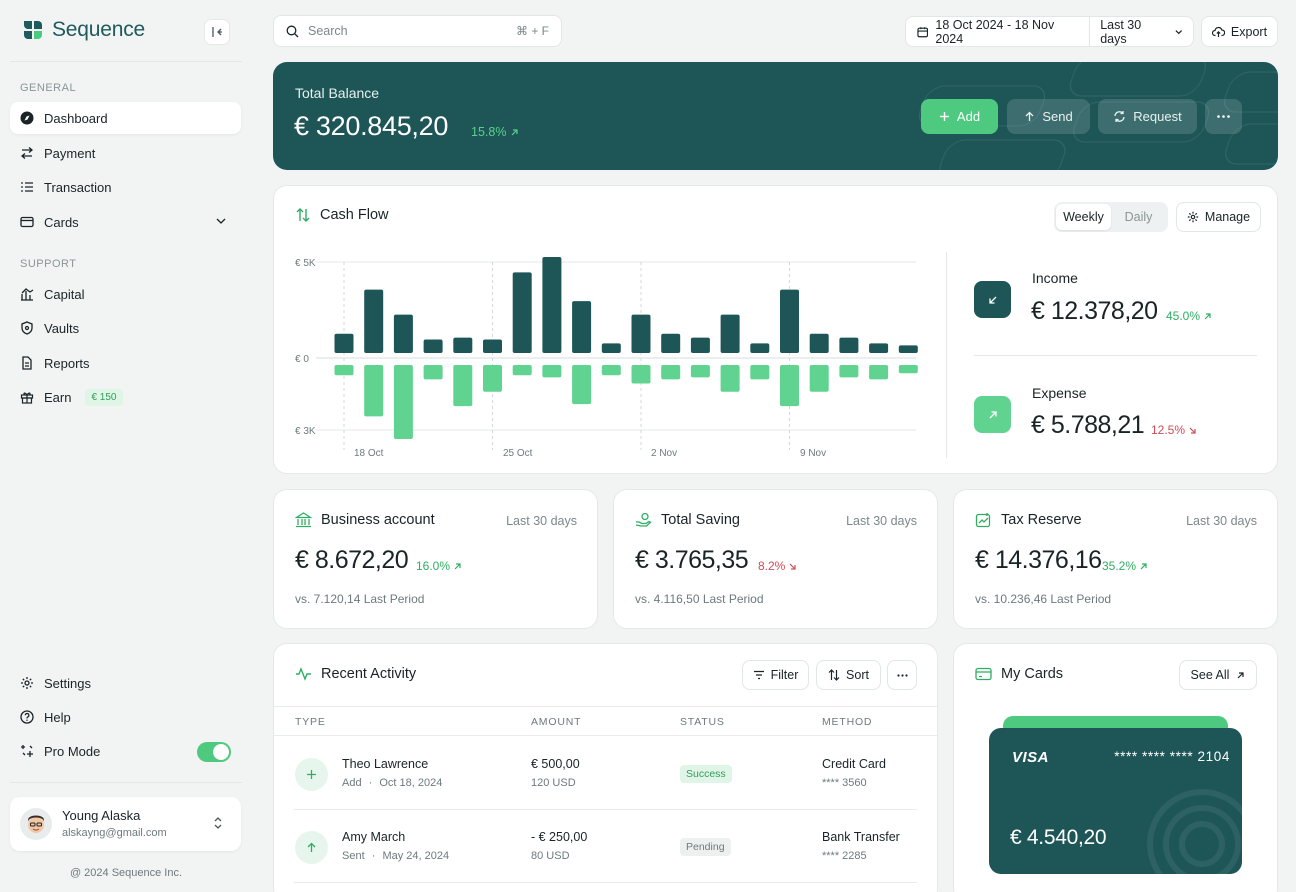 This screenshot has height=892, width=1296. What do you see at coordinates (1115, 801) in the screenshot?
I see `visa-card: VISA **** **** **** 2104 € 4.540,20` at bounding box center [1115, 801].